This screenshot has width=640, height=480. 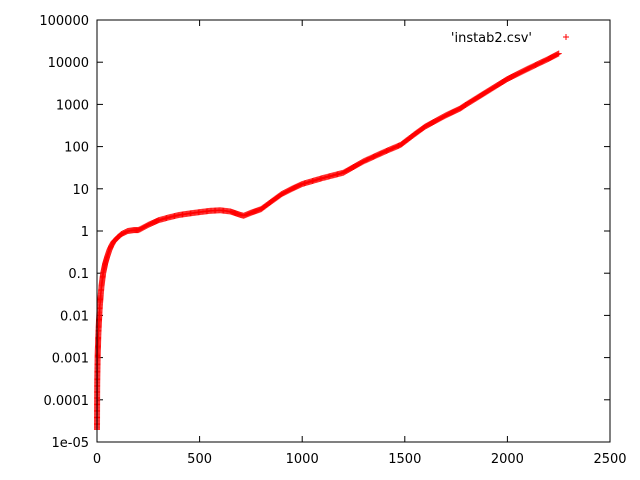 I want to click on x-tick-label: 2500, so click(x=609, y=459).